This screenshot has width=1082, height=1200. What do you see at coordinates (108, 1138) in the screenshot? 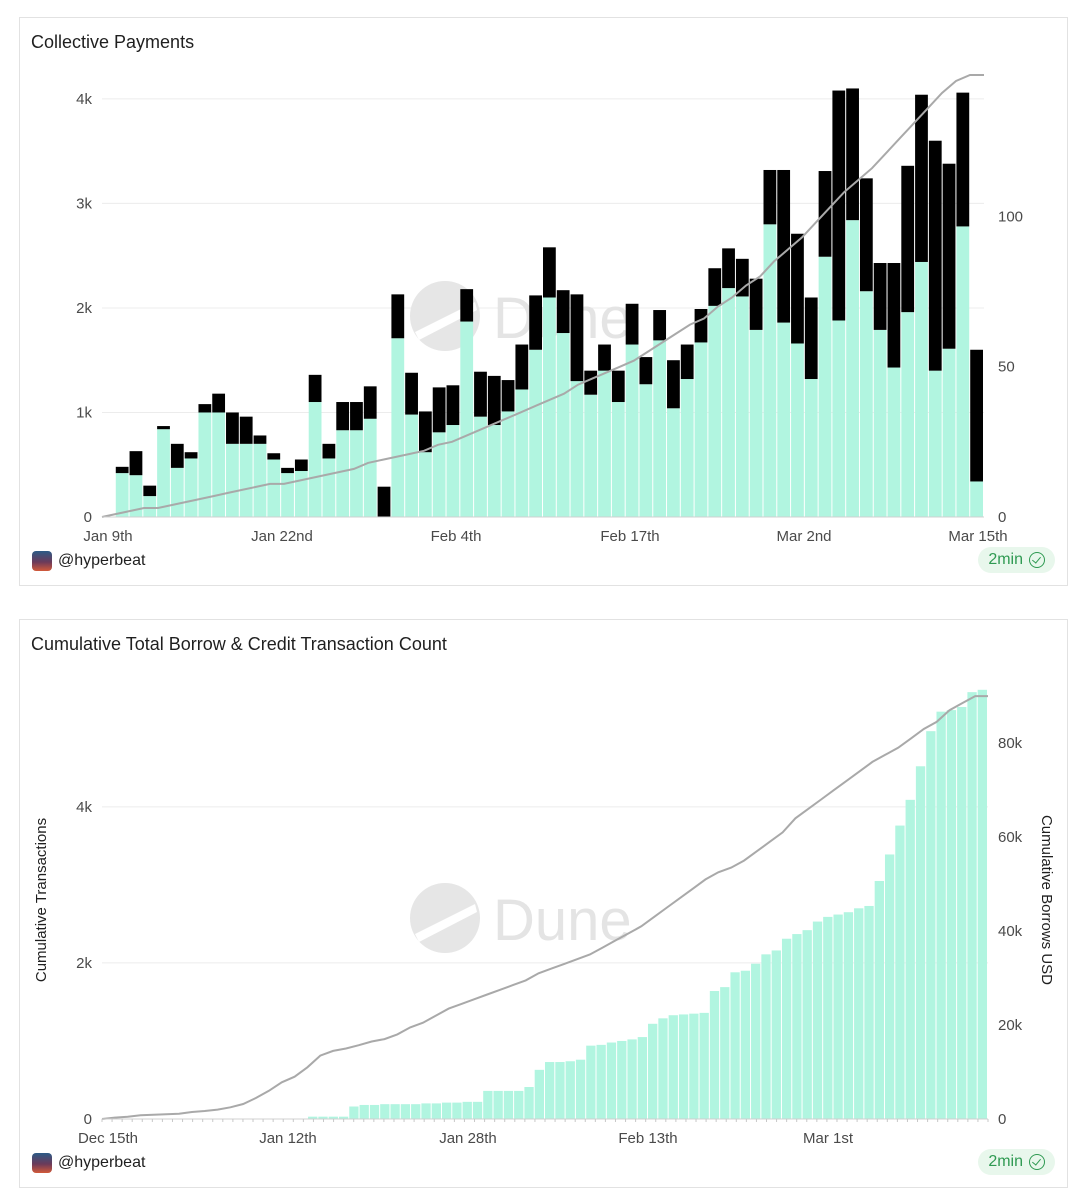
I see `x-tick-label: Dec 15th` at bounding box center [108, 1138].